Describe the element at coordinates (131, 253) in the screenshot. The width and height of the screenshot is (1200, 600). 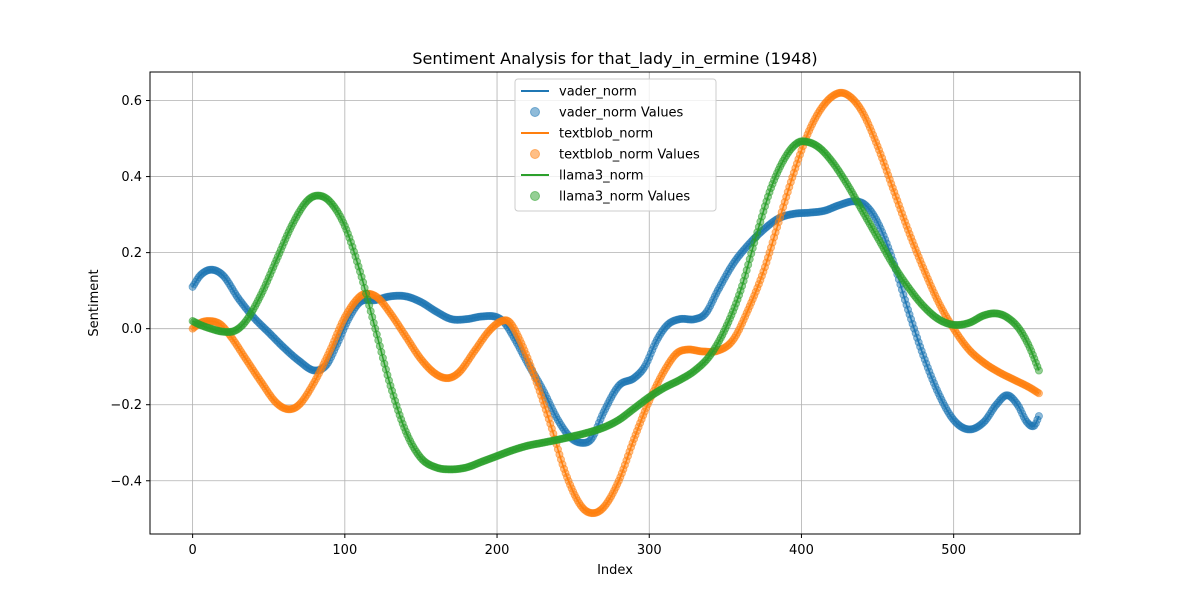
I see `y-tick-label: 0.2` at that location.